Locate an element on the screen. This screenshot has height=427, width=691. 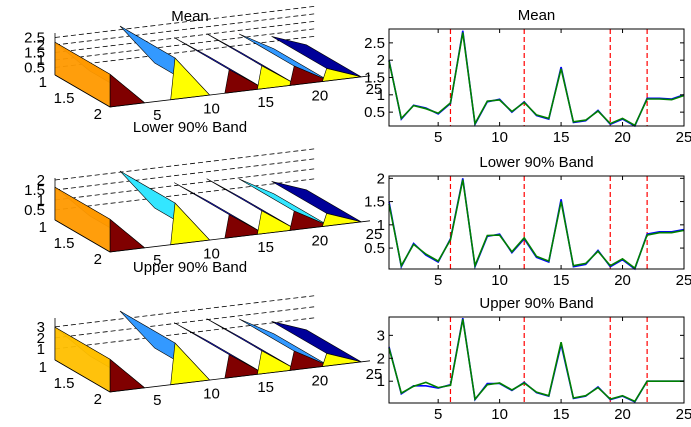
y-tick-label: 3 is located at coordinates (381, 335).